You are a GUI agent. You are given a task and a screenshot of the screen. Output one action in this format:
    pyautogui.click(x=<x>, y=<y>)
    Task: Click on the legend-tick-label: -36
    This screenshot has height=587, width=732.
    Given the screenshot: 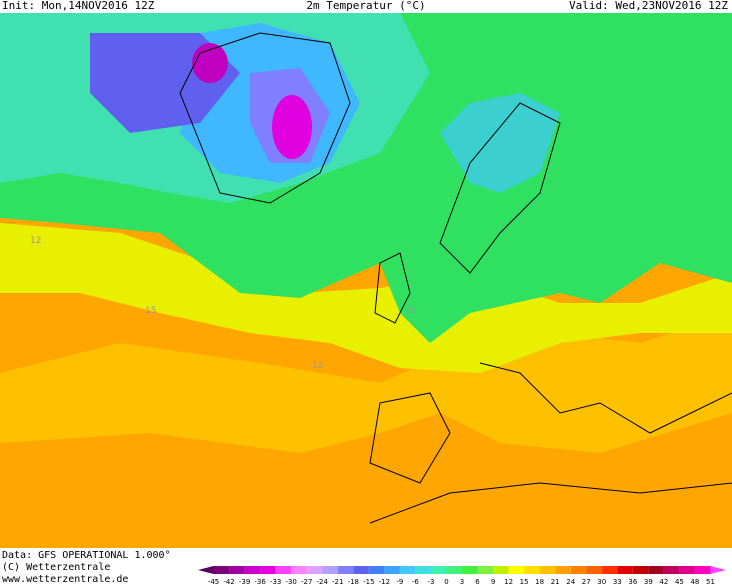 What is the action you would take?
    pyautogui.click(x=260, y=582)
    